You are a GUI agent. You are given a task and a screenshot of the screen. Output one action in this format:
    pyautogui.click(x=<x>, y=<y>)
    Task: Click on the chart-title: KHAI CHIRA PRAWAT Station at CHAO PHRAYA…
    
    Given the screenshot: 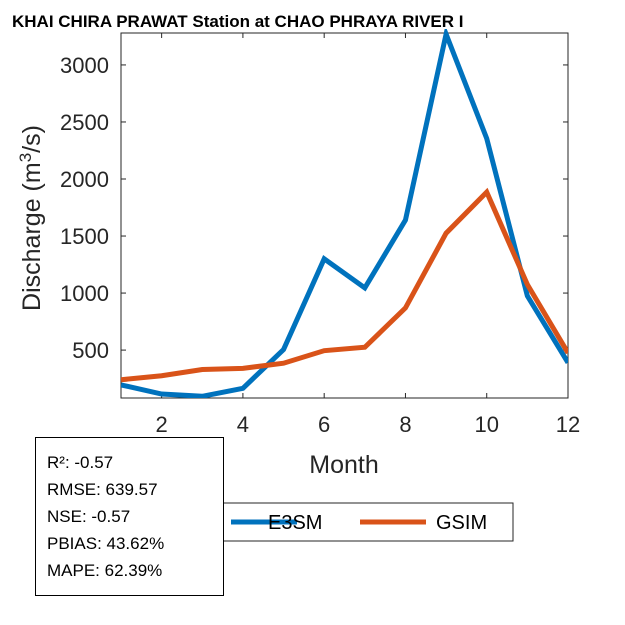 What is the action you would take?
    pyautogui.click(x=238, y=21)
    